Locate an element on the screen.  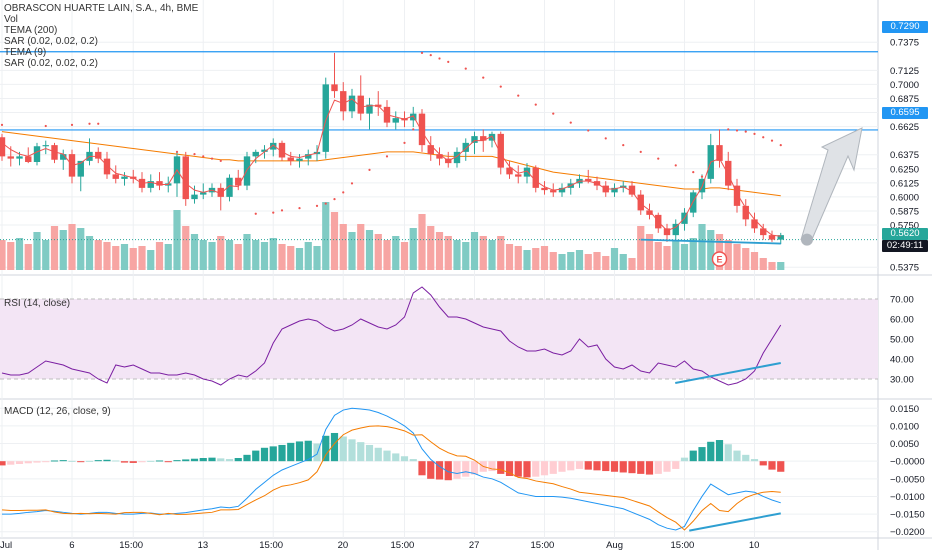
time-tick-label: 20 is located at coordinates (343, 545).